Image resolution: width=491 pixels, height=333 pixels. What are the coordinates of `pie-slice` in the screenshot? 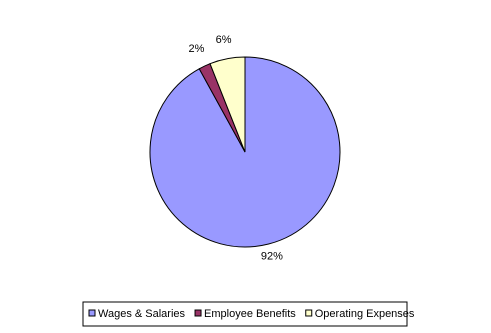 It's located at (227, 104).